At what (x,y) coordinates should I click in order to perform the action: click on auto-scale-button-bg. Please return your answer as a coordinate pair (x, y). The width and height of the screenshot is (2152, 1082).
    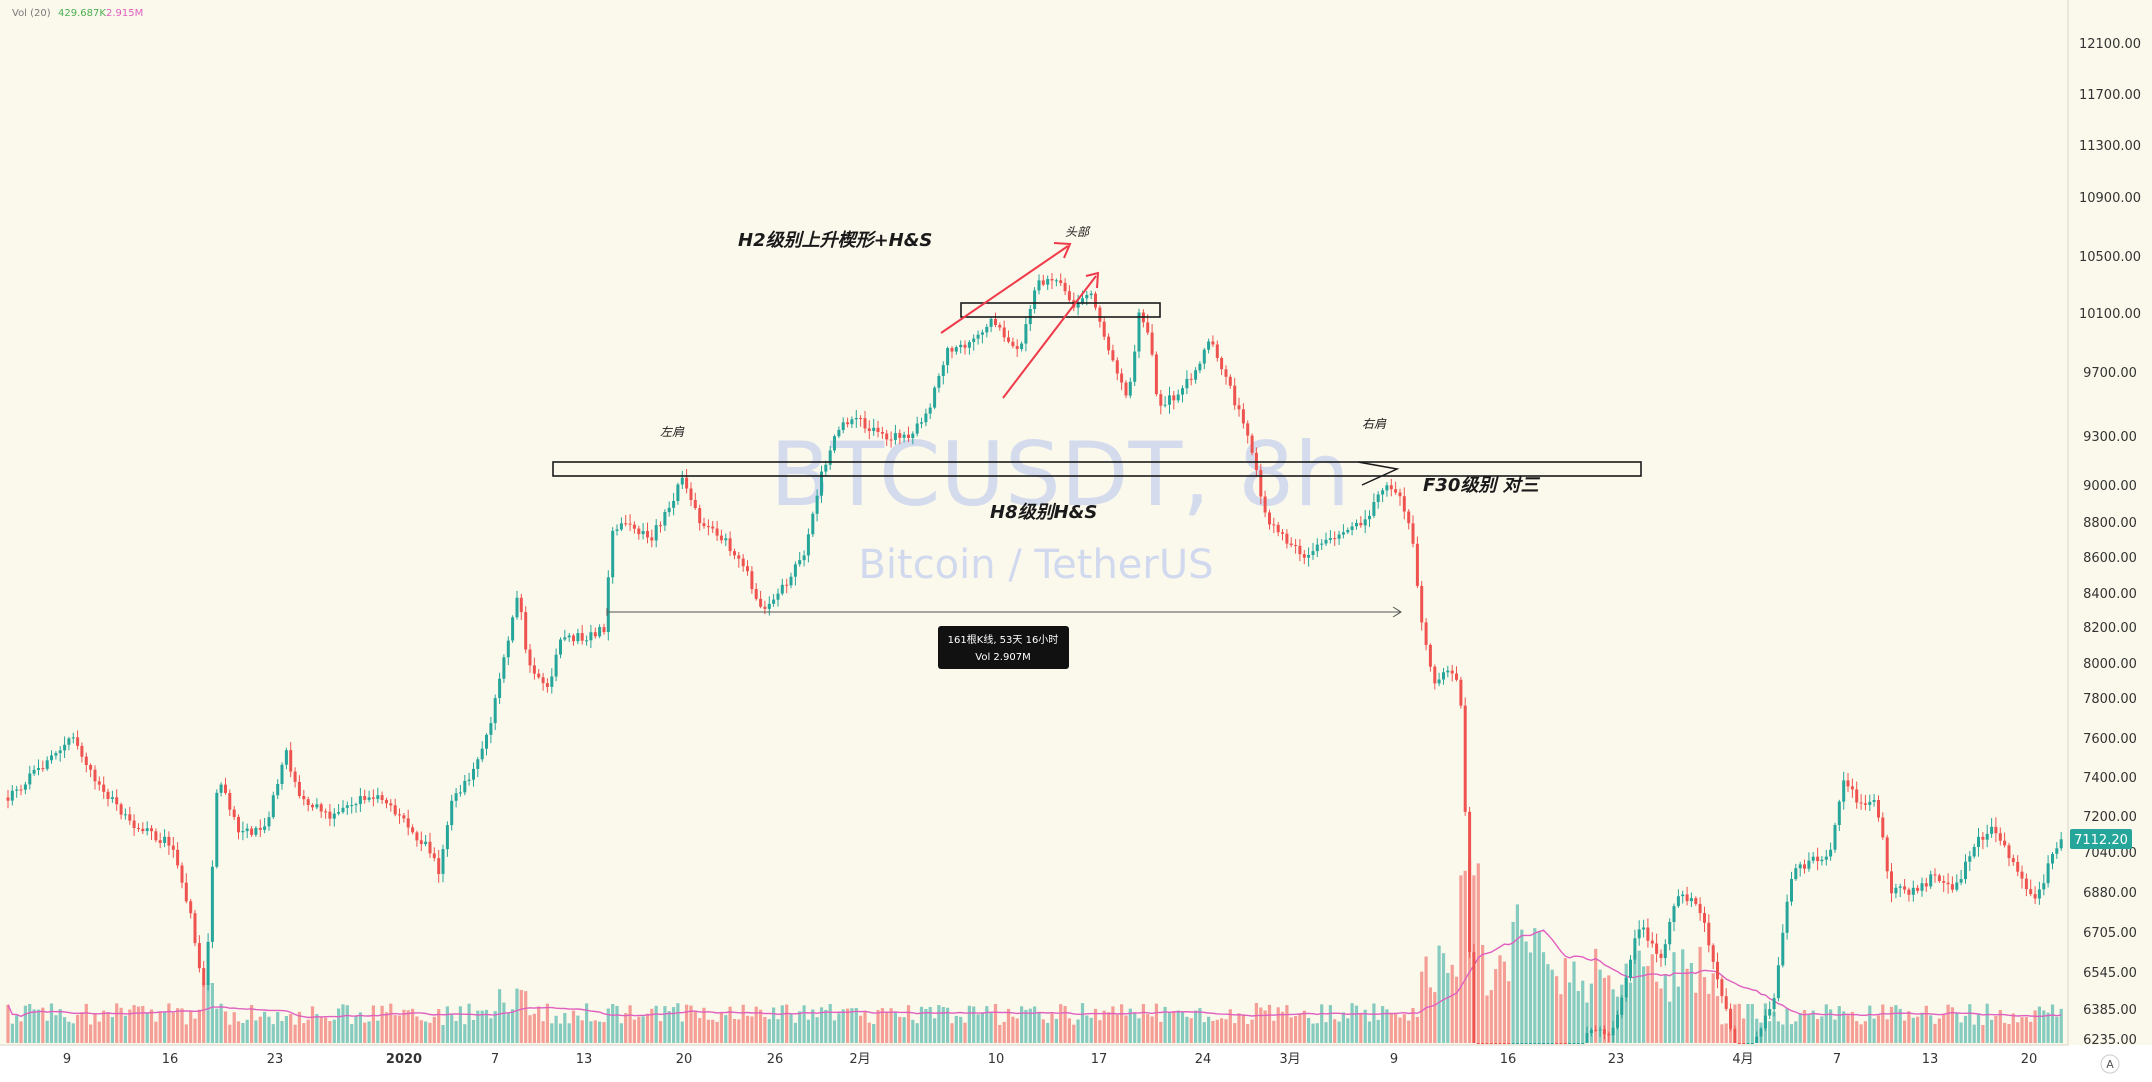
    Looking at the image, I should click on (2110, 1064).